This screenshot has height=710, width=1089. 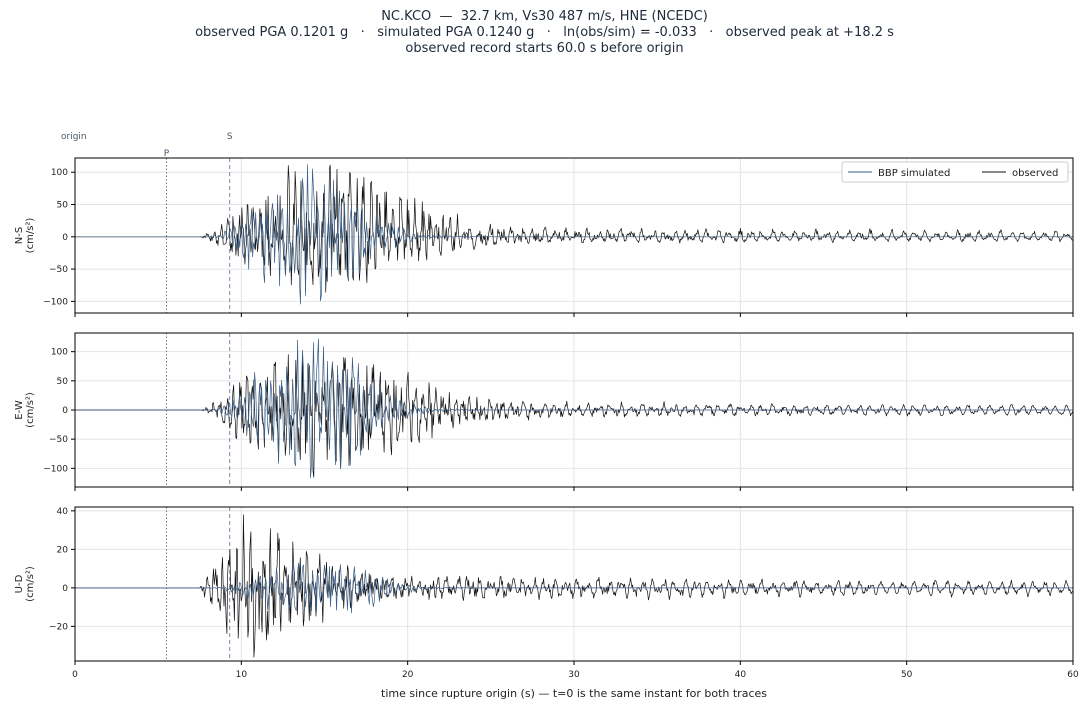 What do you see at coordinates (574, 675) in the screenshot?
I see `xtick-label-30: 30` at bounding box center [574, 675].